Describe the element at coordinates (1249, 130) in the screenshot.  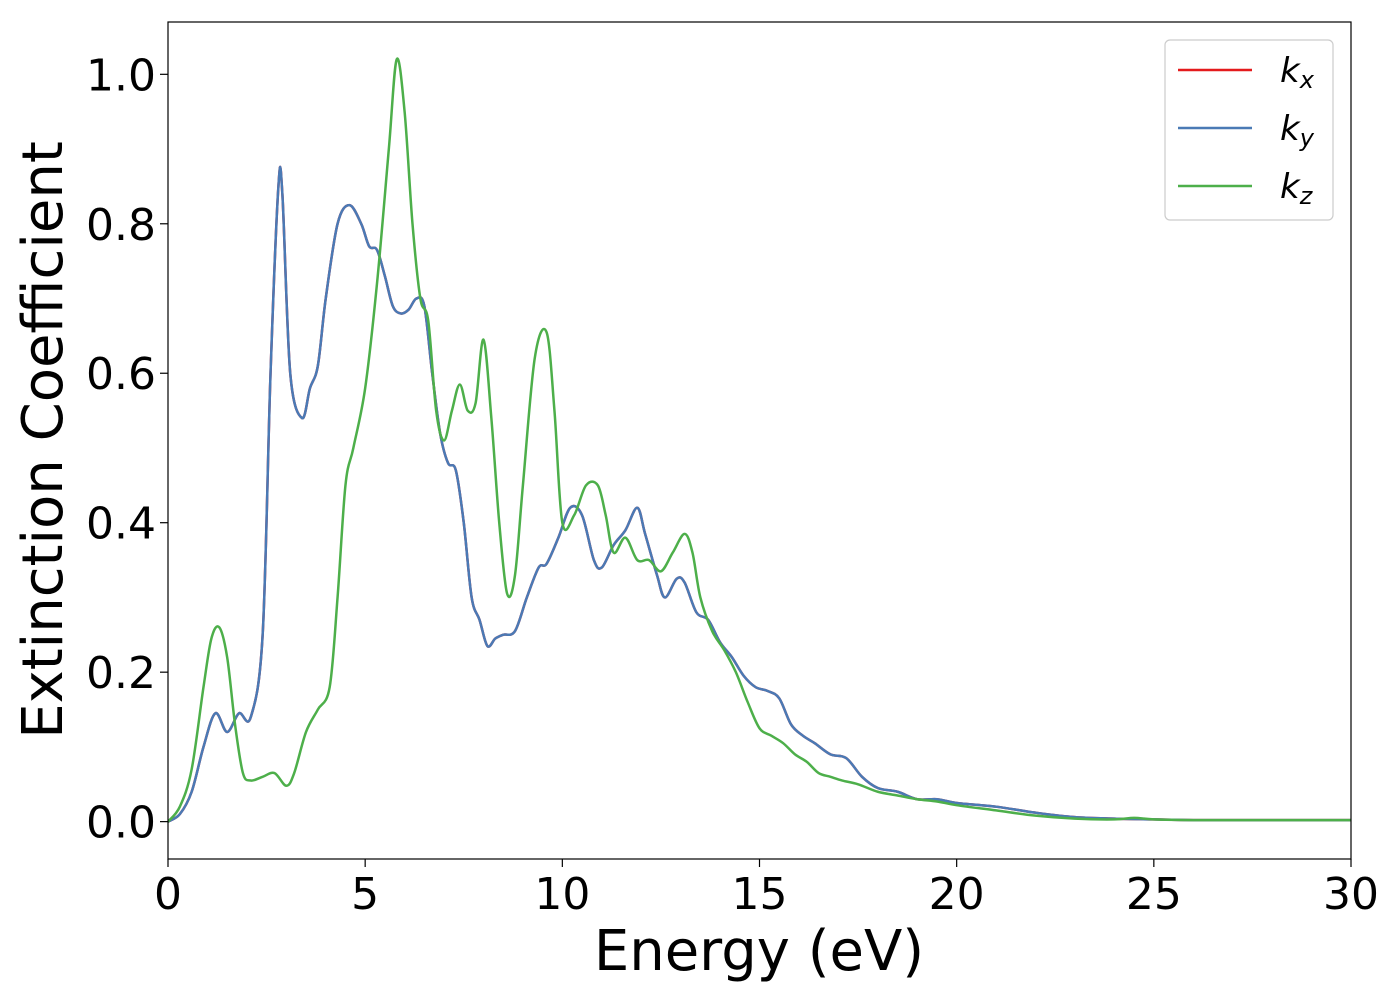
I see `legend-box` at that location.